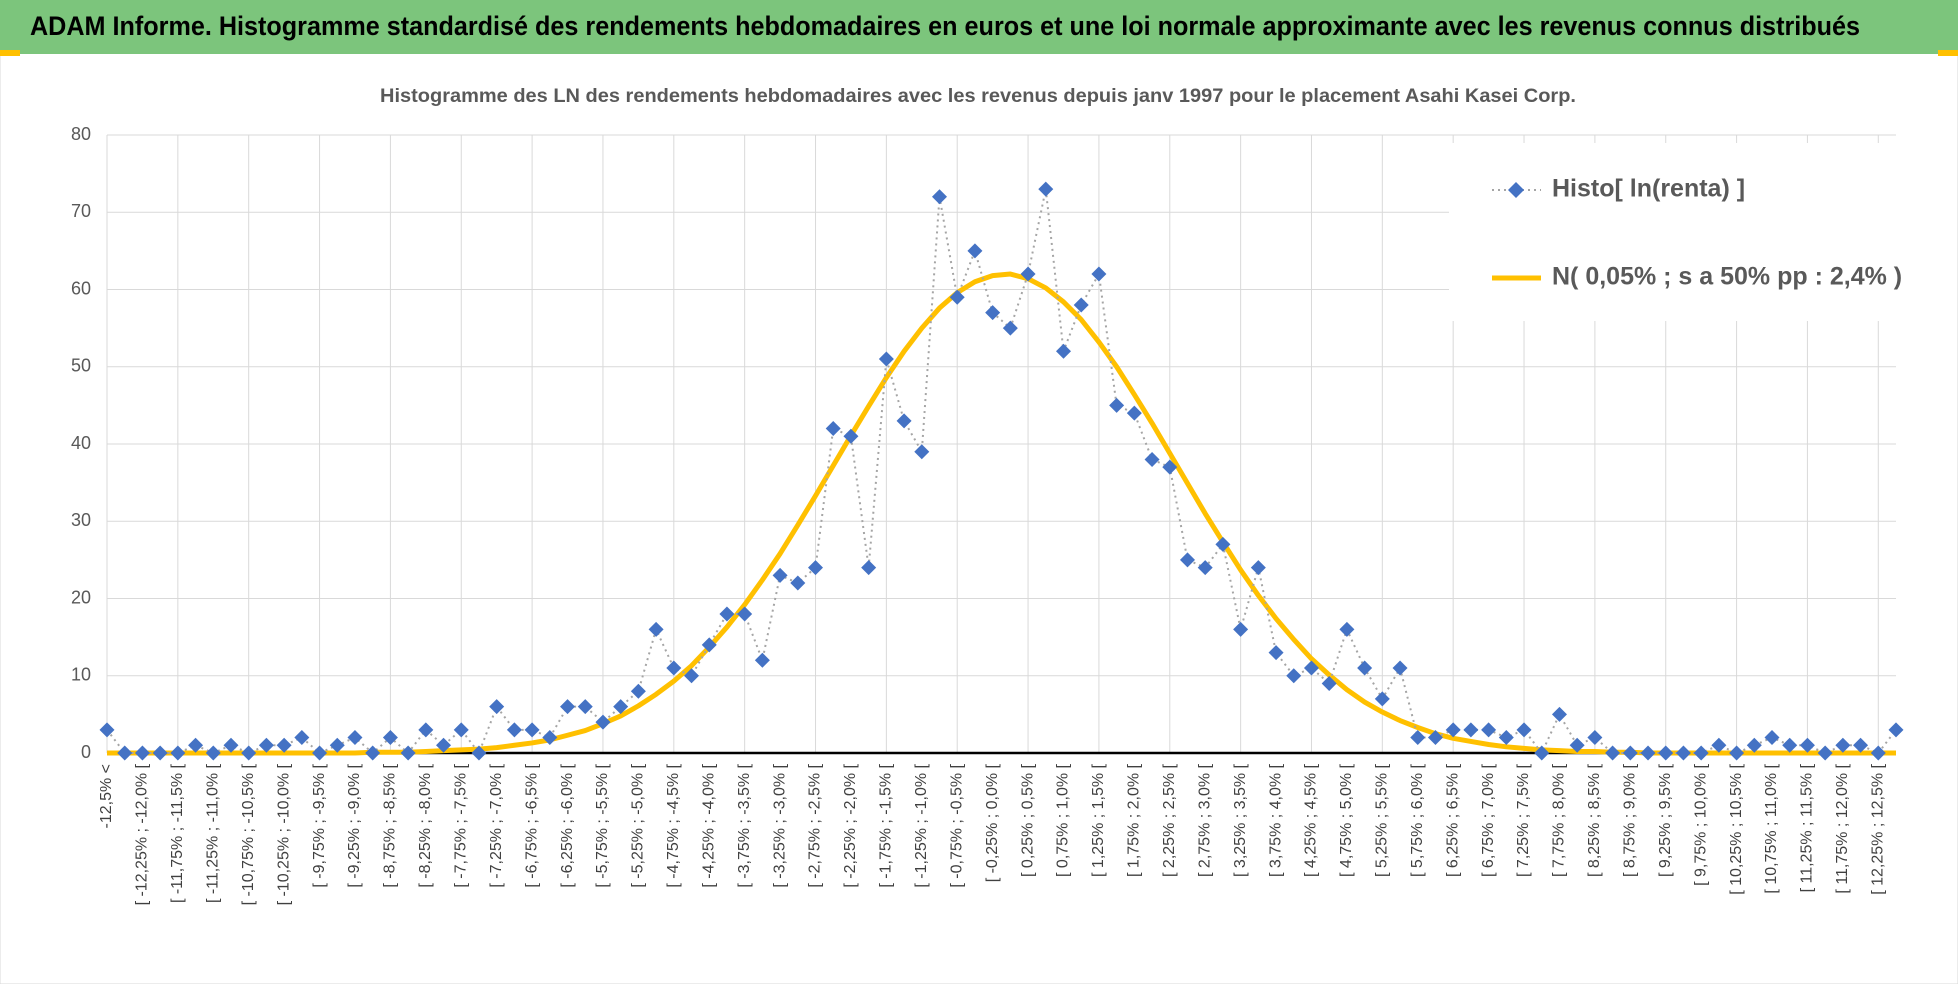 The image size is (1958, 984). I want to click on x-tick-label: [ -6,25% ; -6,0% [, so click(567, 825).